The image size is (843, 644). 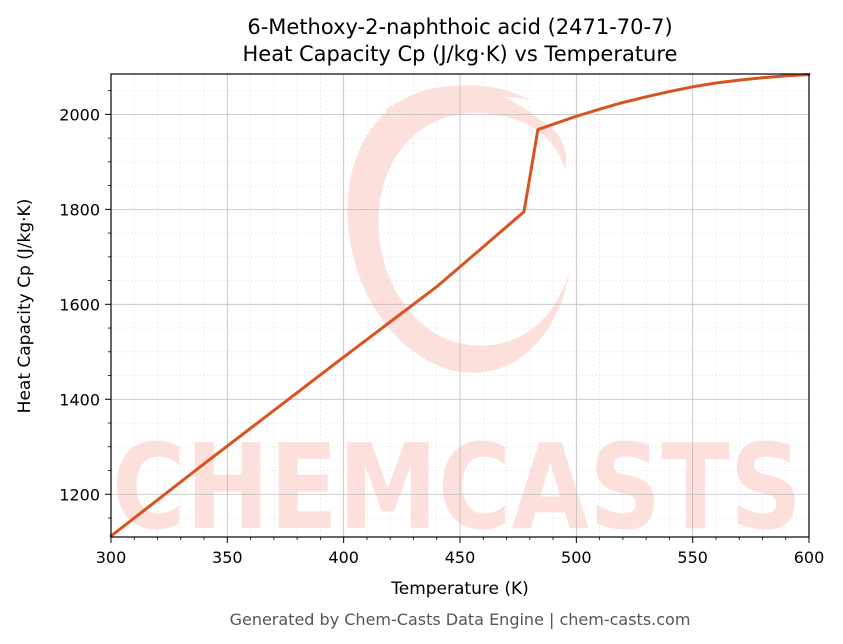 I want to click on y-tick-label: 2000, so click(x=79, y=114).